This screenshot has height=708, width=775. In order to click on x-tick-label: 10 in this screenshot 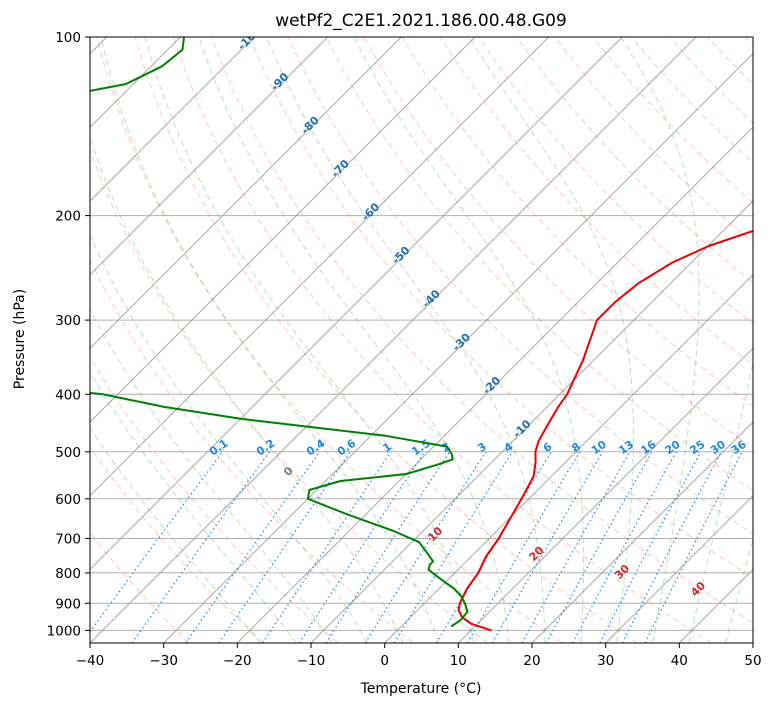, I will do `click(458, 661)`.